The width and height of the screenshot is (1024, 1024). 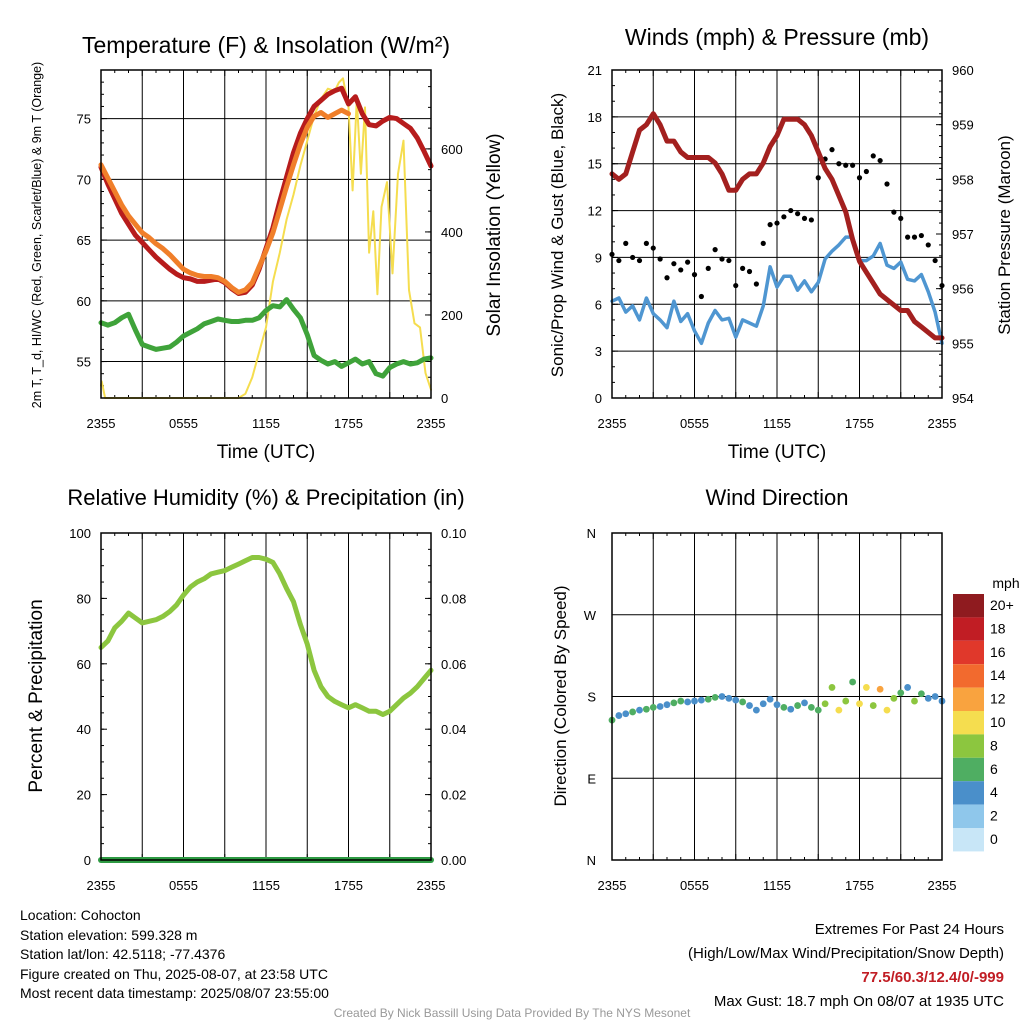 I want to click on series-dewpoint, so click(x=266, y=338).